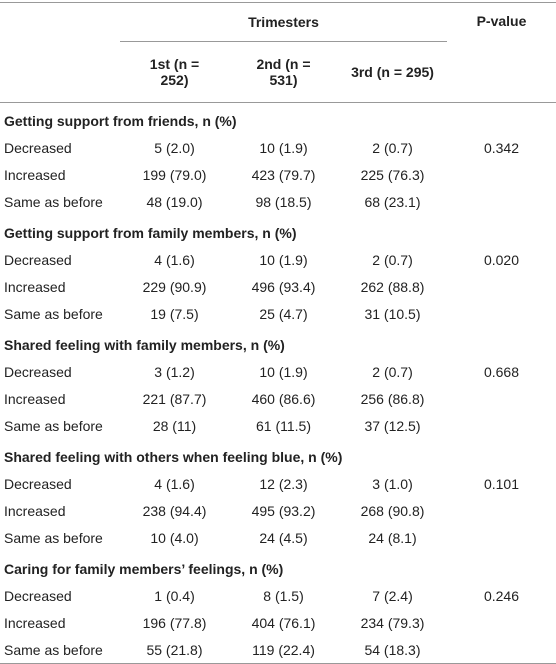 Image resolution: width=556 pixels, height=664 pixels. Describe the element at coordinates (392, 174) in the screenshot. I see `cell: 225 (76.3)` at that location.